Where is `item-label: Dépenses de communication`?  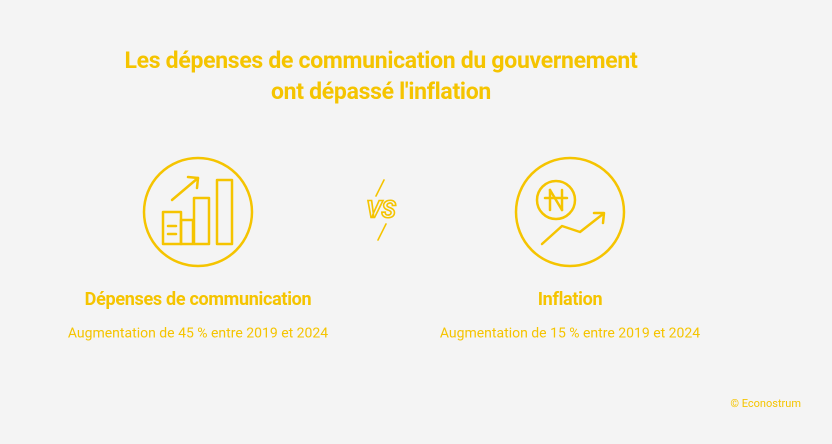
item-label: Dépenses de communication is located at coordinates (198, 299).